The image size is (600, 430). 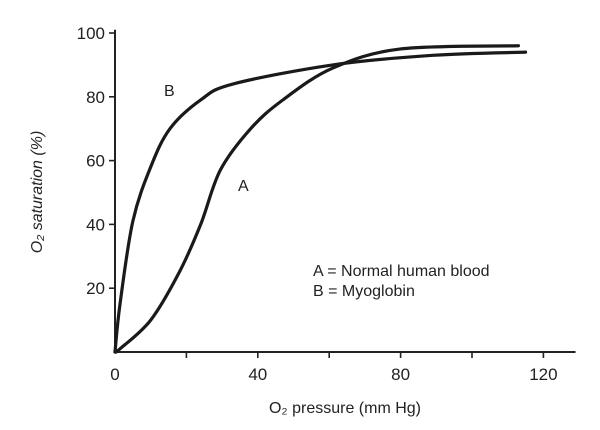 What do you see at coordinates (257, 374) in the screenshot?
I see `x-tick-label: 40` at bounding box center [257, 374].